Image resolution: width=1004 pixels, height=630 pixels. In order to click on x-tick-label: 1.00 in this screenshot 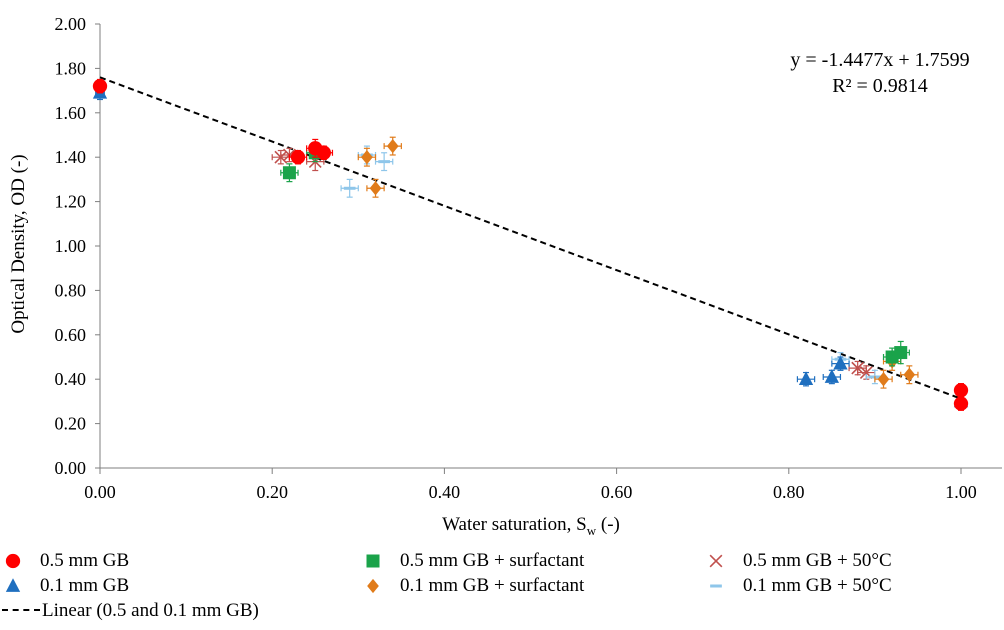, I will do `click(961, 492)`.